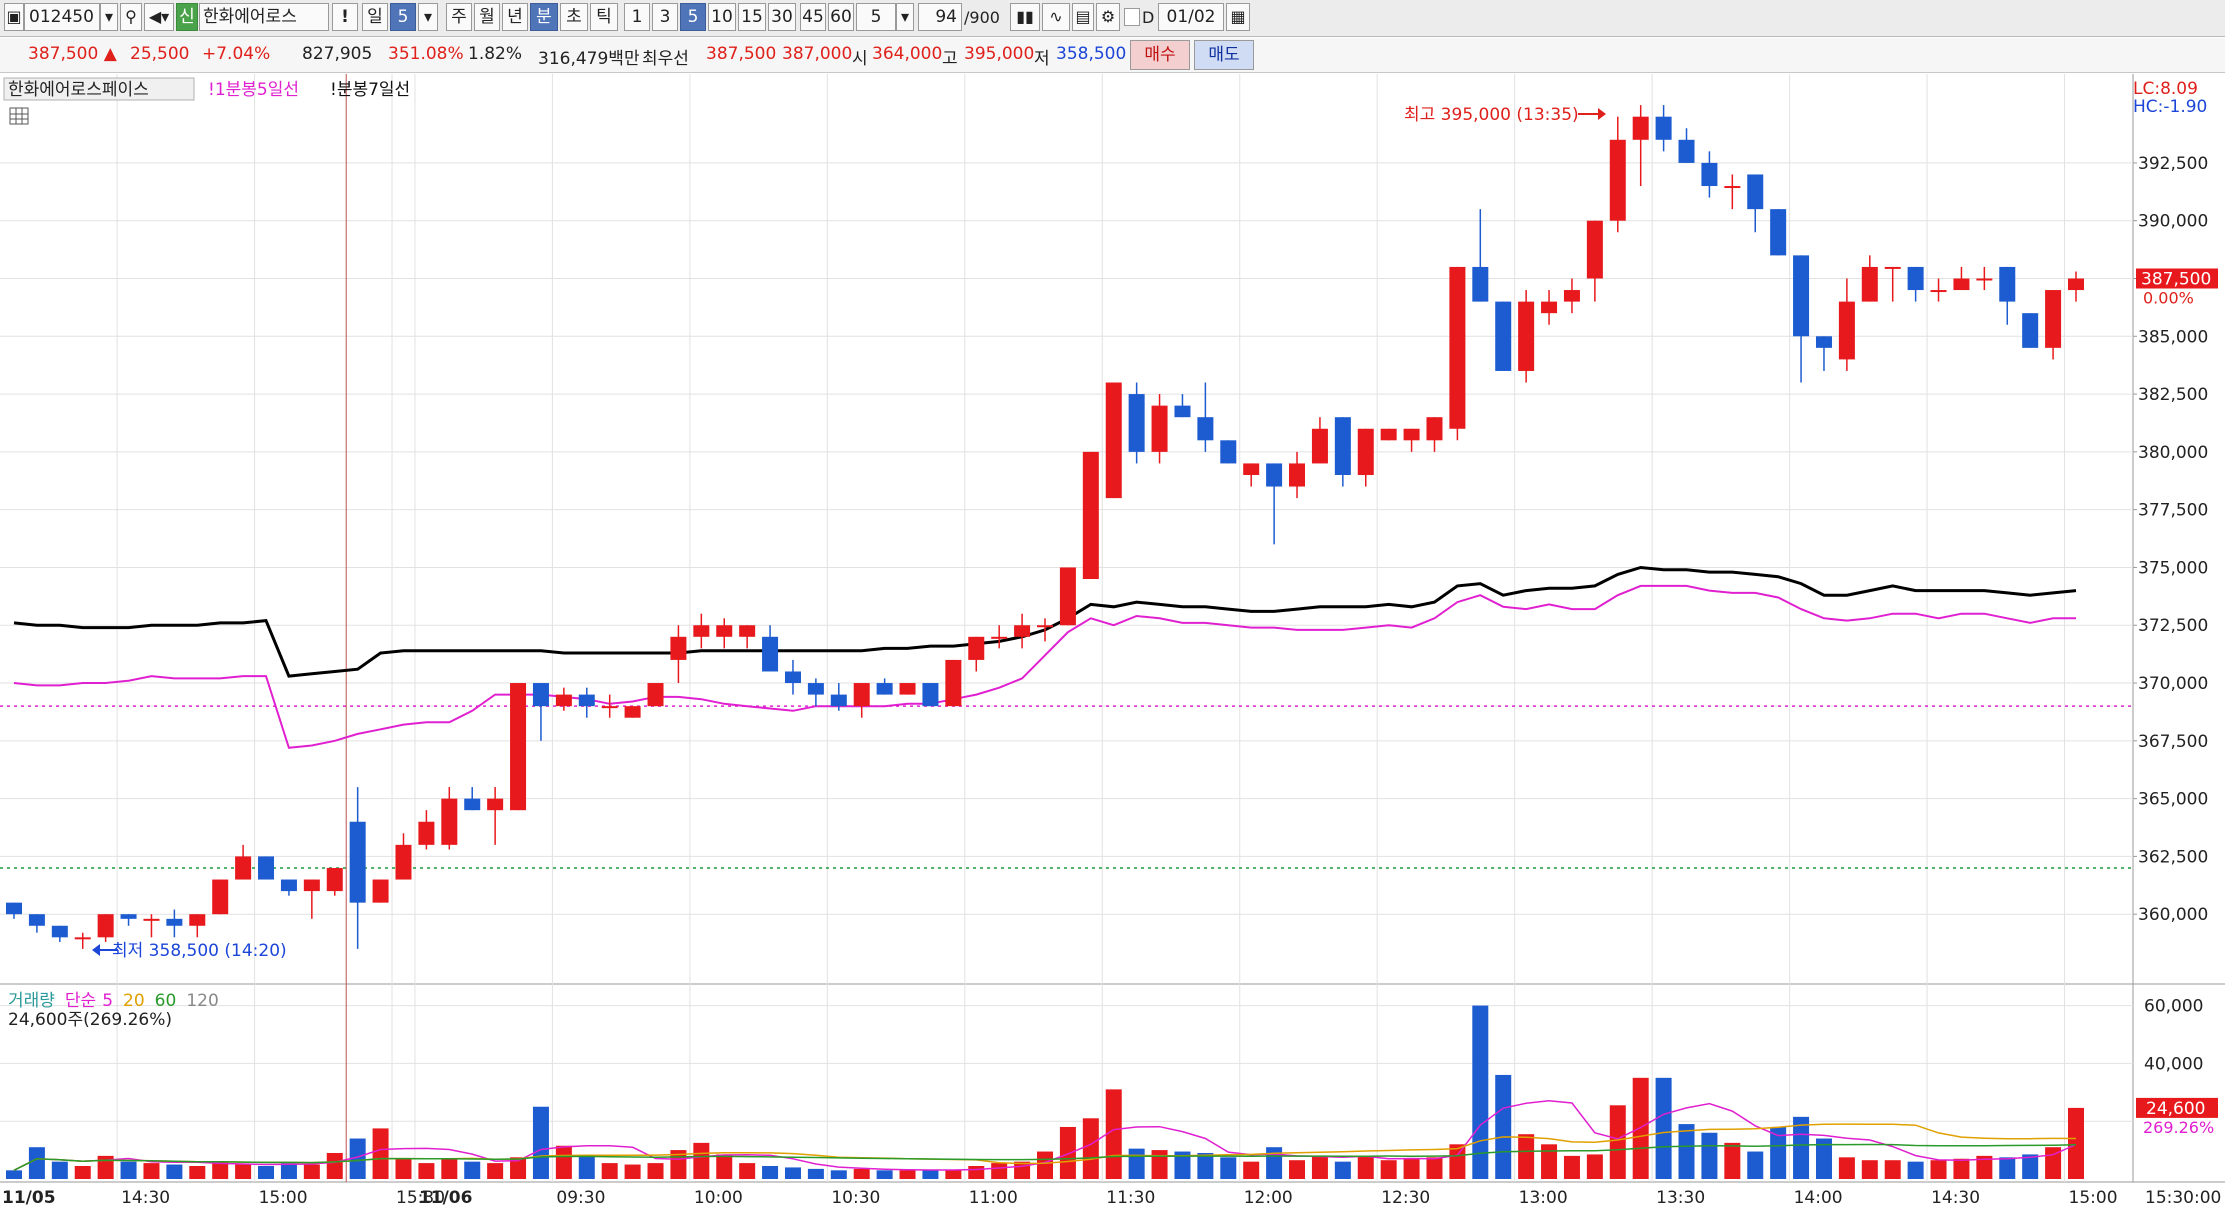  Describe the element at coordinates (940, 17) in the screenshot. I see `count-input: 94` at that location.